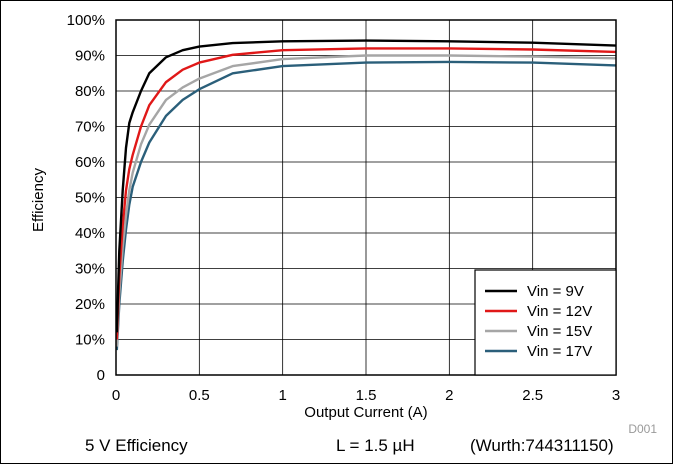 The image size is (673, 464). Describe the element at coordinates (449, 395) in the screenshot. I see `x-tick-label: 2` at that location.